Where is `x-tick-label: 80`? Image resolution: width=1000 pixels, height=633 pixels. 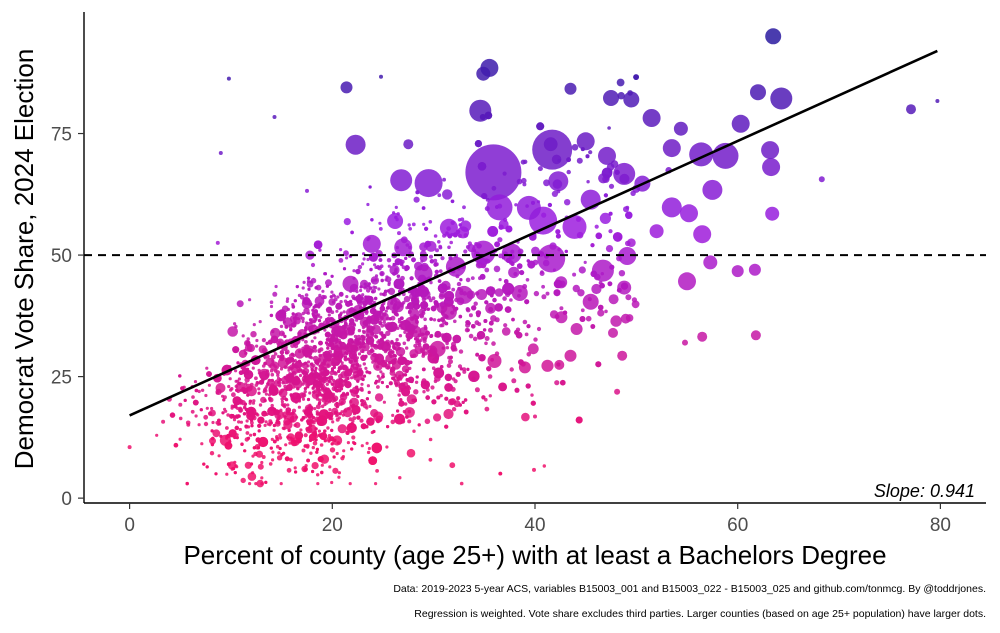
x-tick-label: 80 is located at coordinates (940, 525).